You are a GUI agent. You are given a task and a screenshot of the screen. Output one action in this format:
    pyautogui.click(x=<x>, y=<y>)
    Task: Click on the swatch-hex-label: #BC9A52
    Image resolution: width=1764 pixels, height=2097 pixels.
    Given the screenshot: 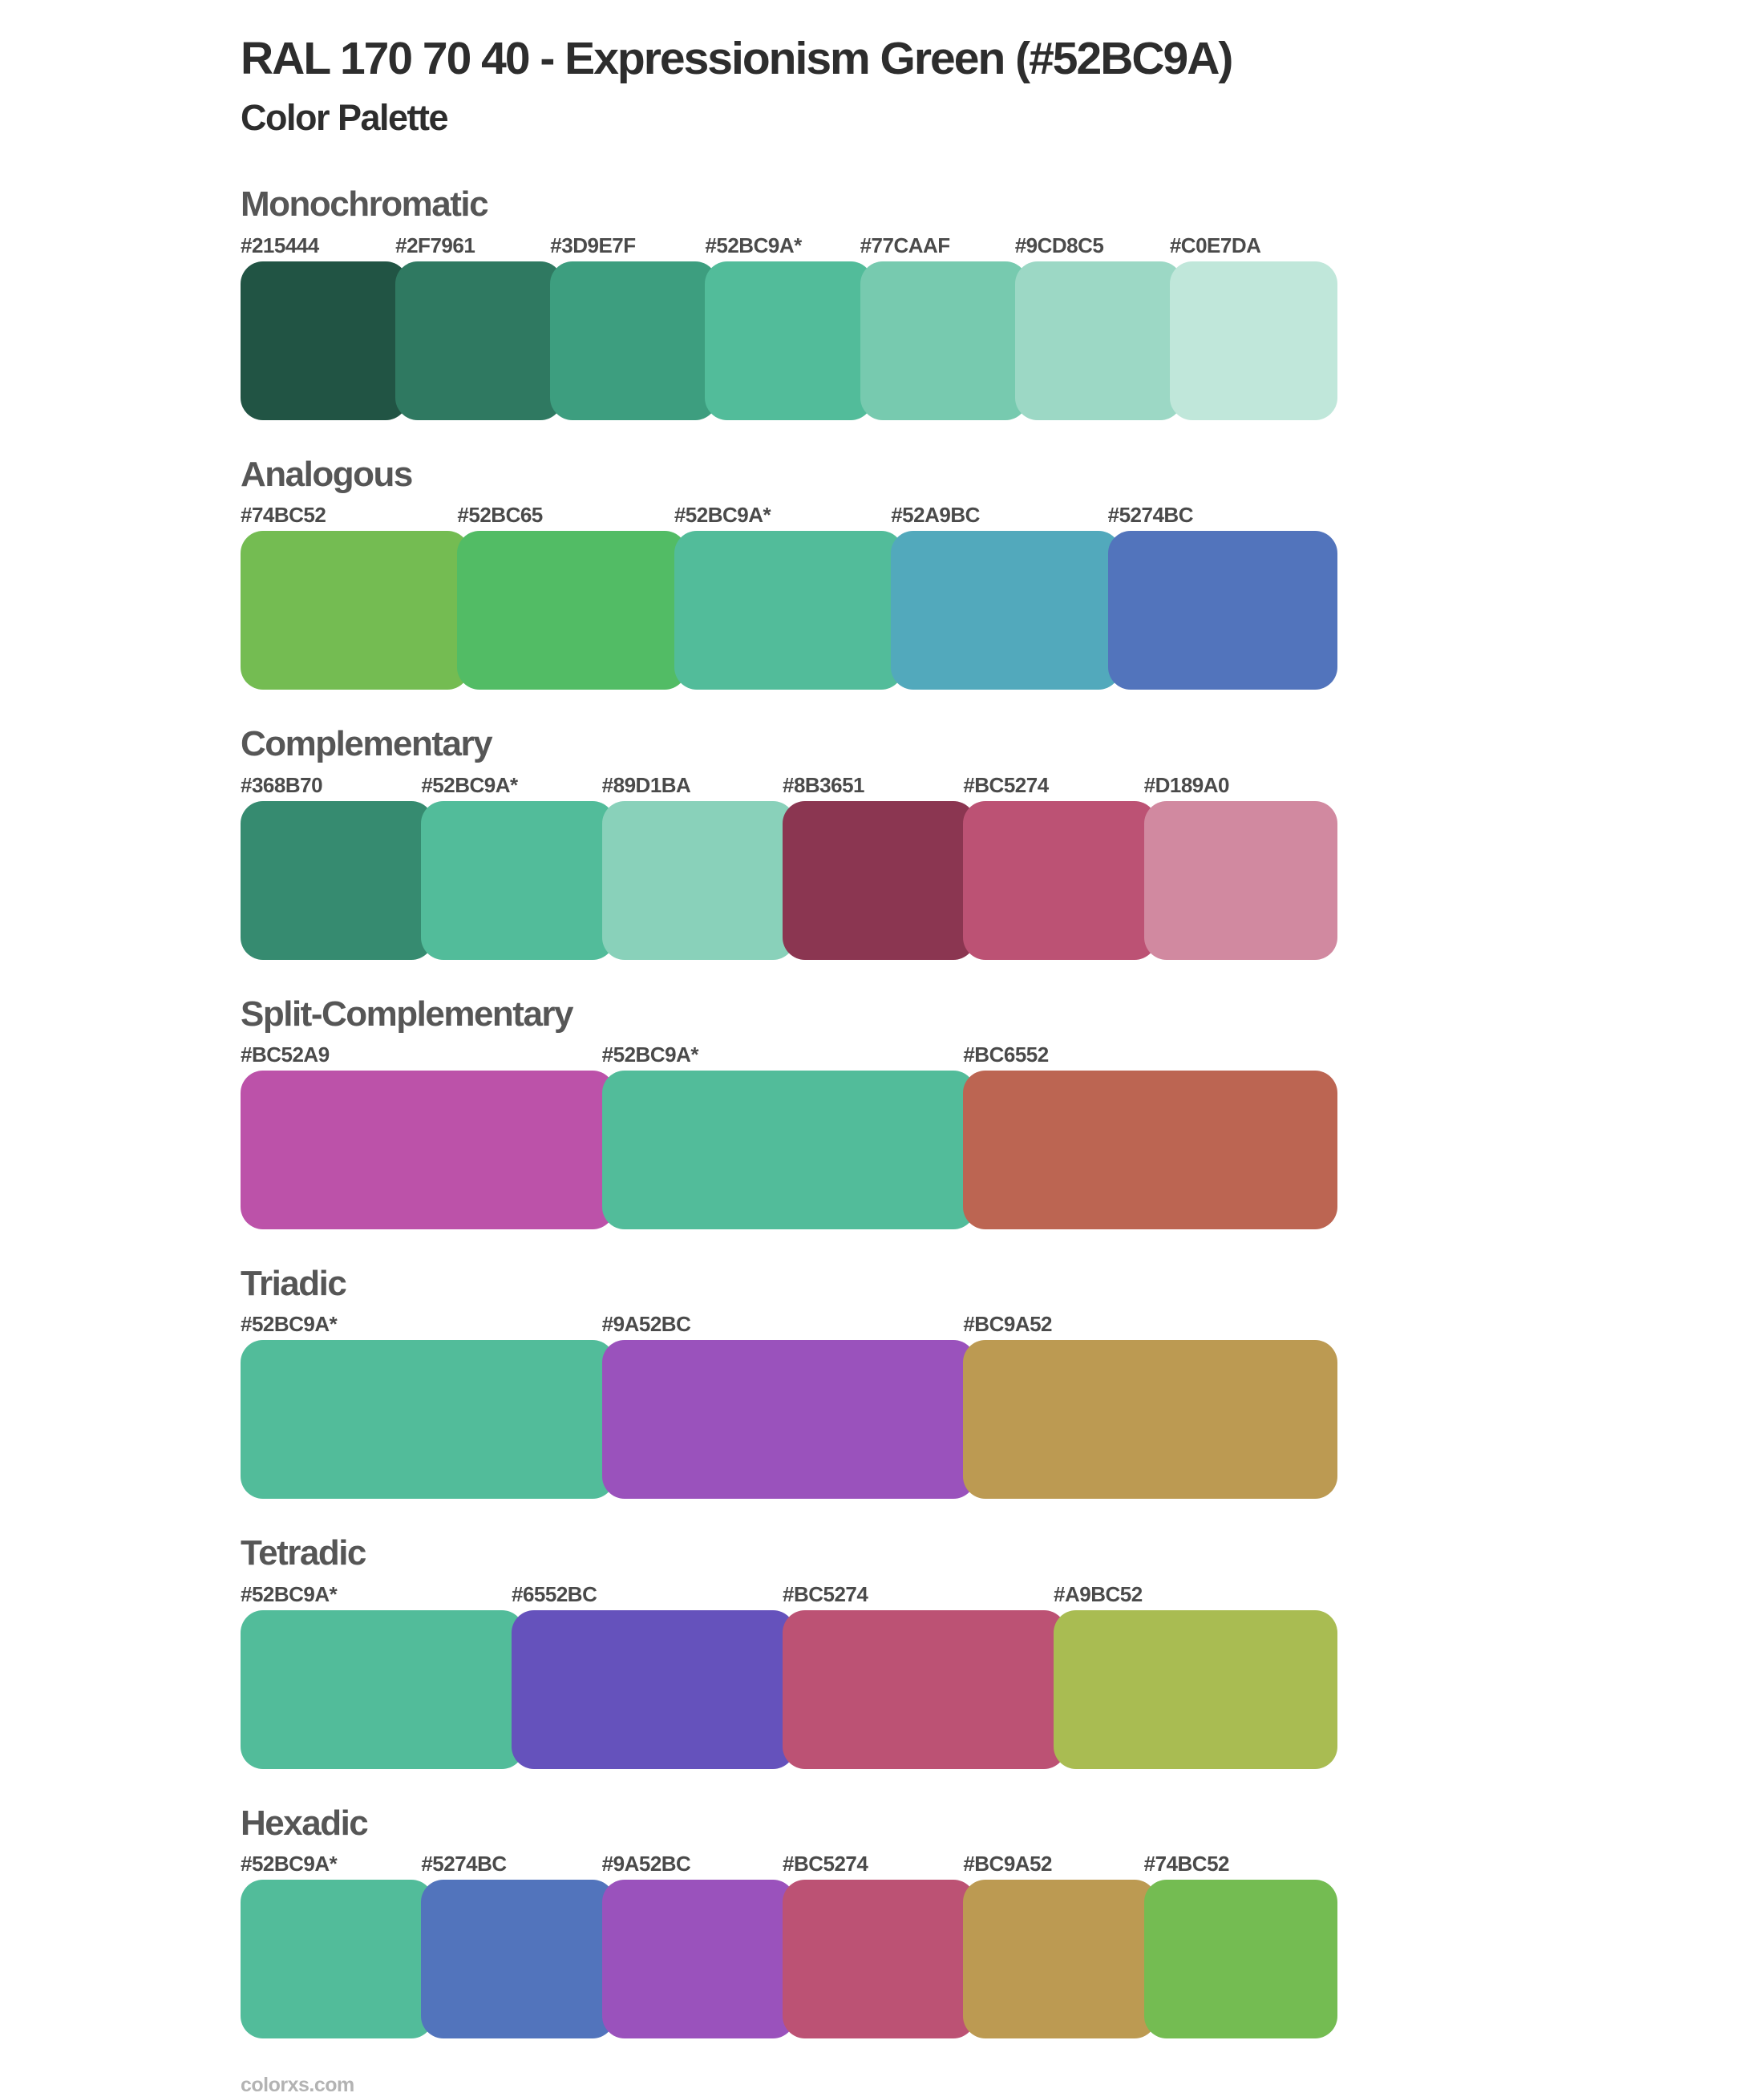 What is the action you would take?
    pyautogui.click(x=1008, y=1324)
    